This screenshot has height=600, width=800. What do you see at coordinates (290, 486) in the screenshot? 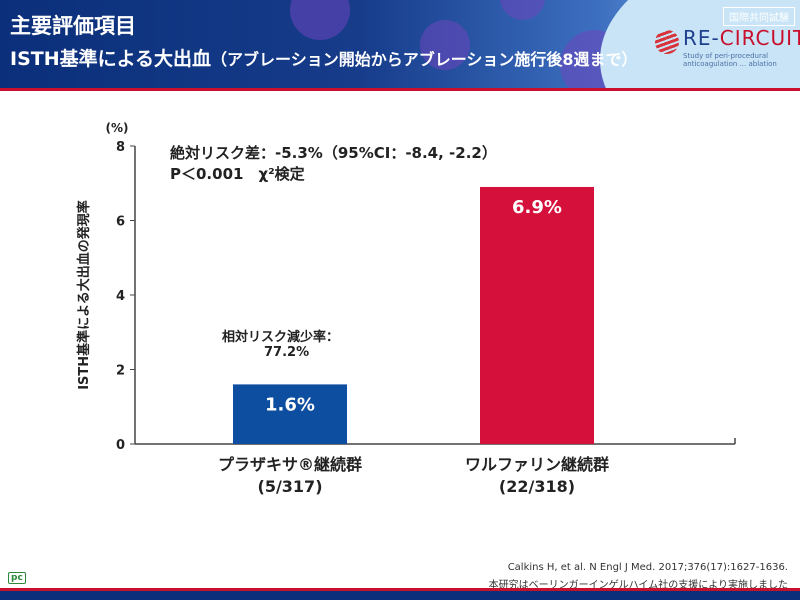
I see `x-tick-n-label: (5/317)` at bounding box center [290, 486].